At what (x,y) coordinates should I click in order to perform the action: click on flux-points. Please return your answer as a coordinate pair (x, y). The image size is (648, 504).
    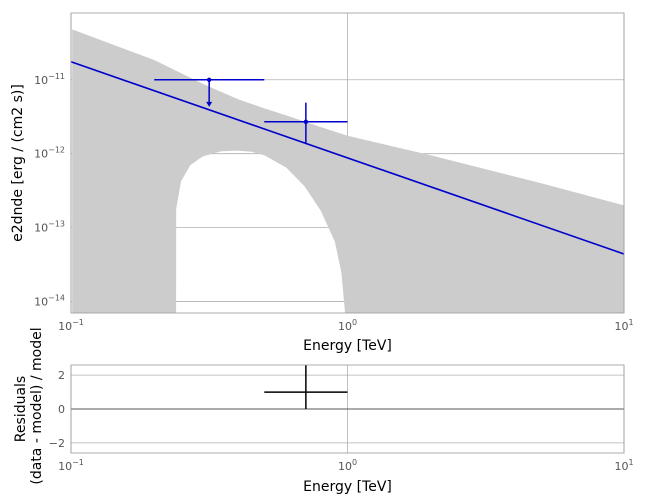
    Looking at the image, I should click on (251, 111).